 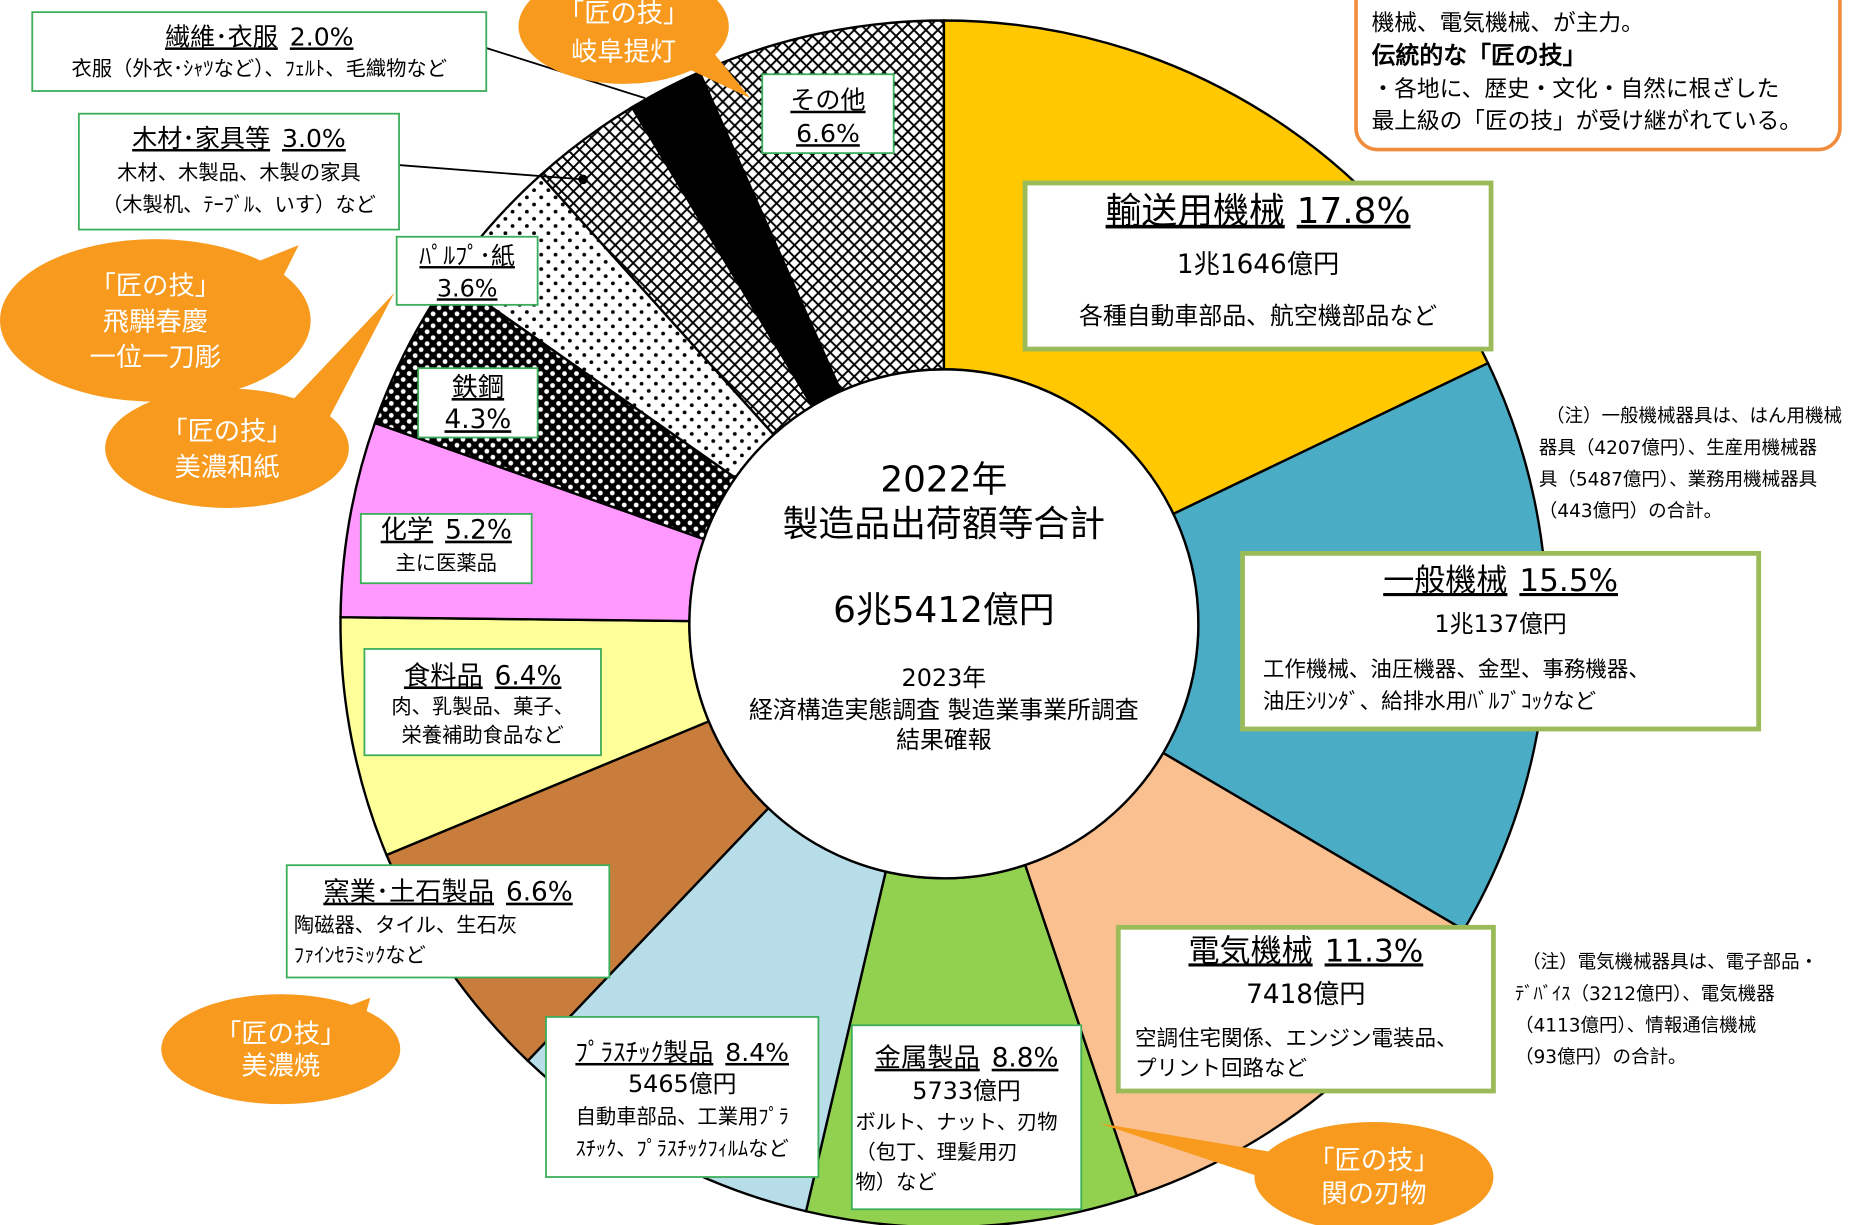 What do you see at coordinates (280, 1067) in the screenshot?
I see `callout-text: 美濃焼` at bounding box center [280, 1067].